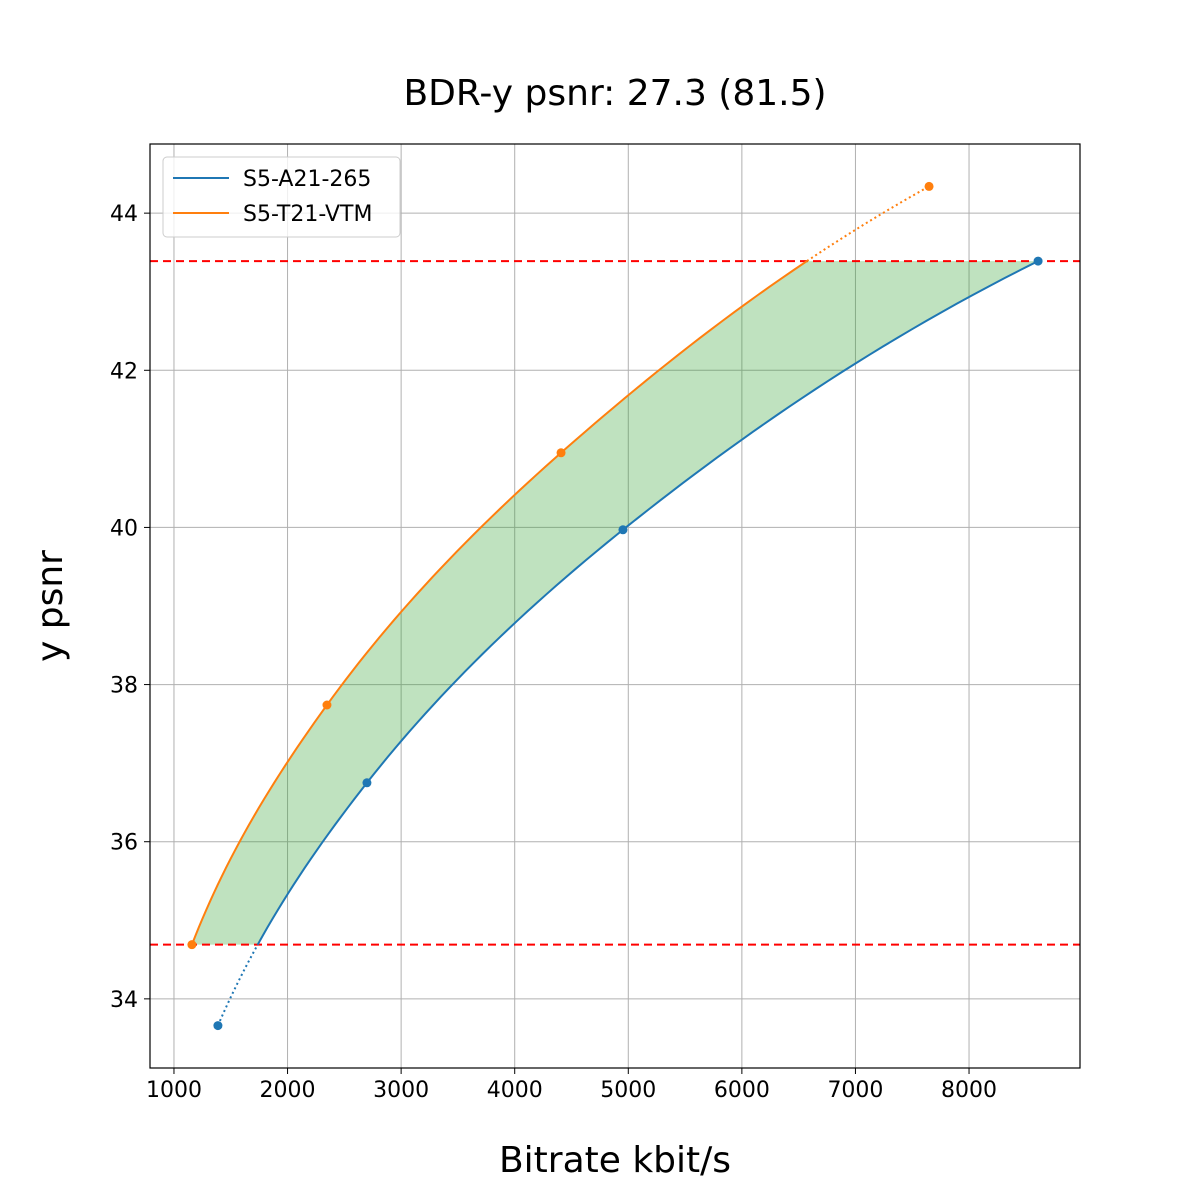  I want to click on chart-title: BDR-y psnr: 27.3 (81.5), so click(614, 93).